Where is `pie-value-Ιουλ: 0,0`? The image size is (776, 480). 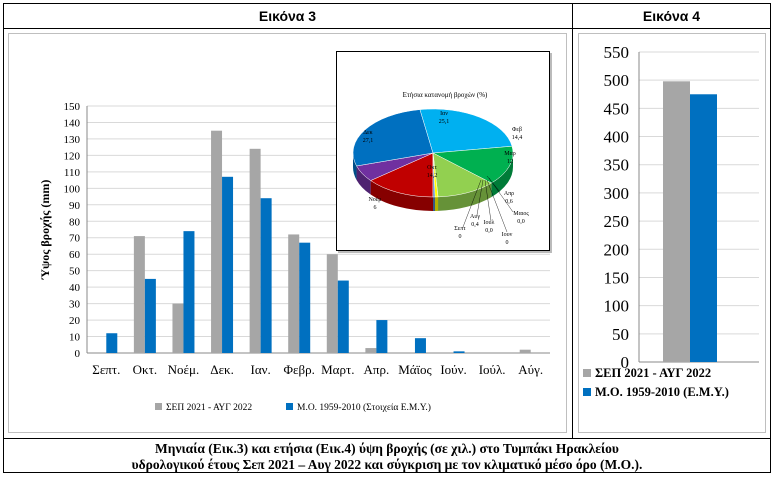
pie-value-Ιουλ: 0,0 is located at coordinates (489, 231).